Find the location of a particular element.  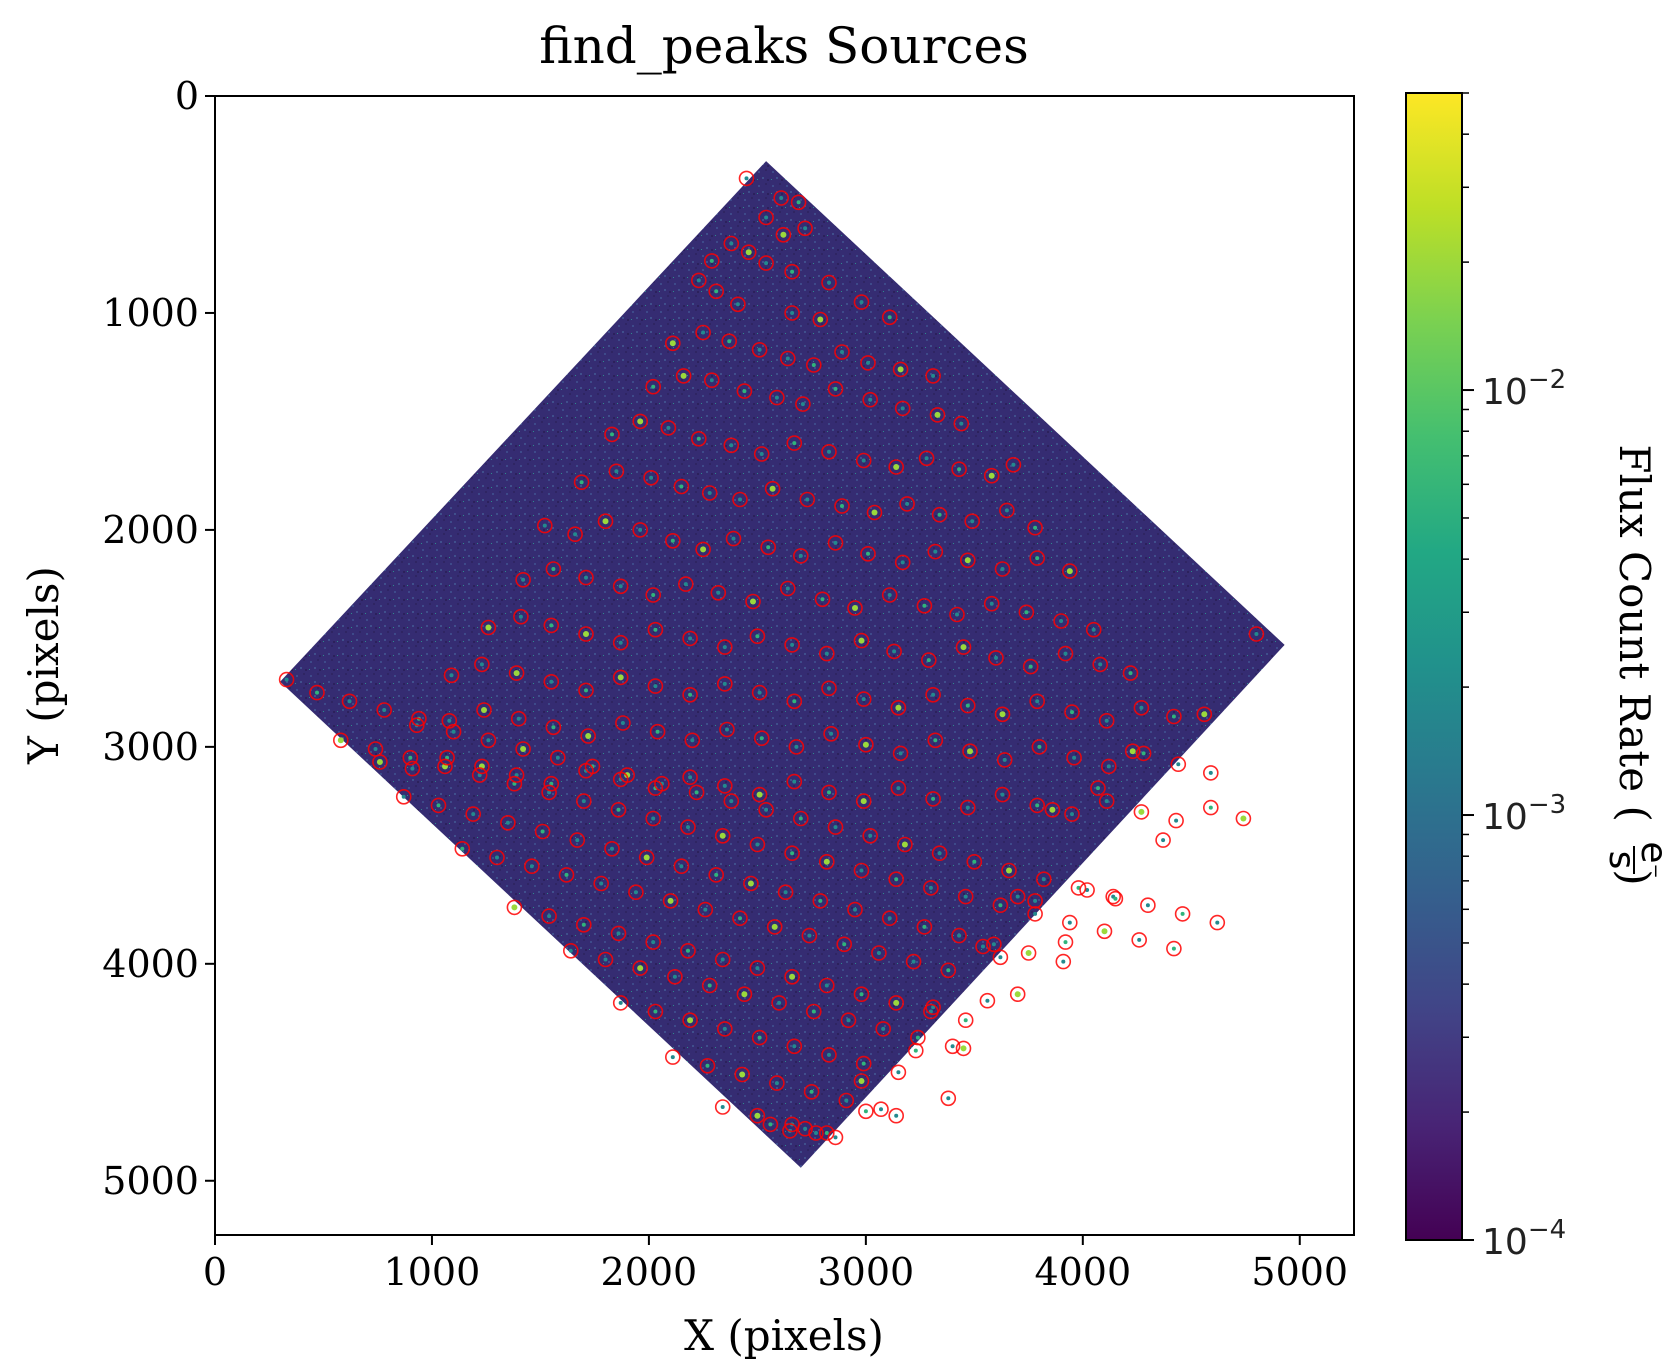

y-axis-label: Y (pixels) is located at coordinates (43, 665).